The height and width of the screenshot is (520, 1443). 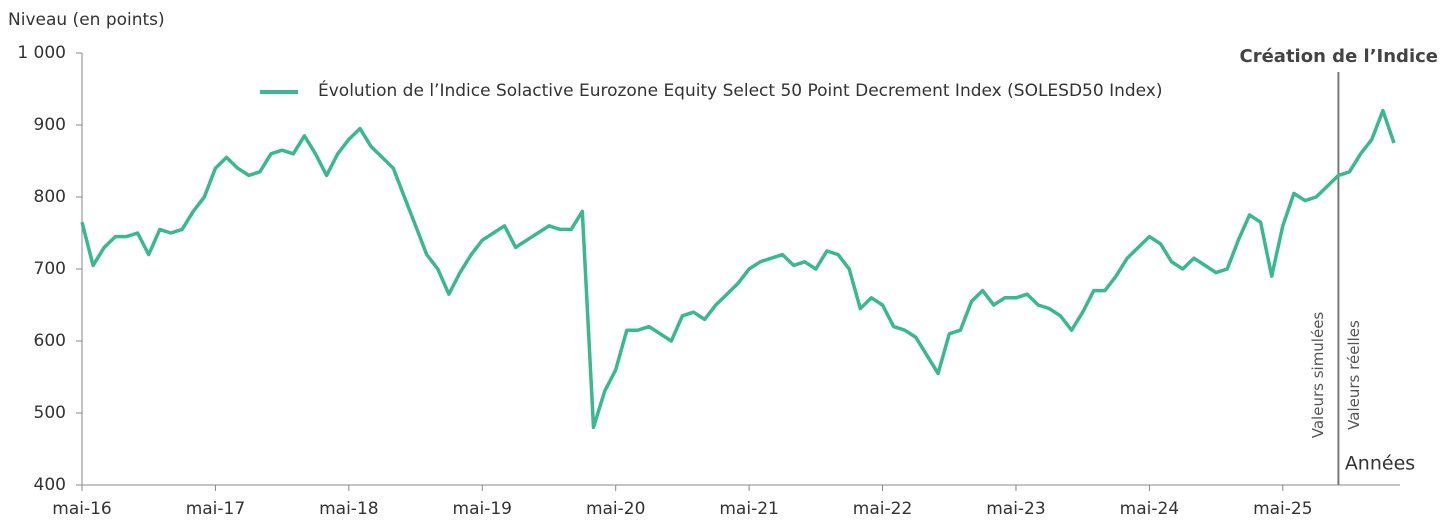 I want to click on x-tick-label: mai-20, so click(x=615, y=509).